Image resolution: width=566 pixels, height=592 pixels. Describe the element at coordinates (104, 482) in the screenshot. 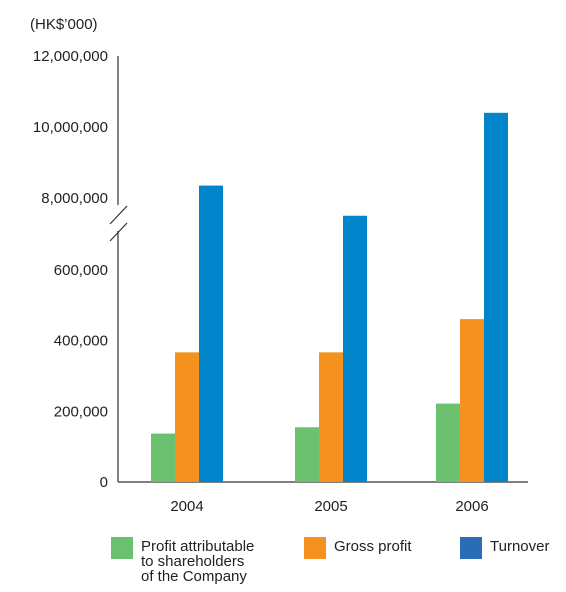

I see `y-tick-label: 0` at that location.